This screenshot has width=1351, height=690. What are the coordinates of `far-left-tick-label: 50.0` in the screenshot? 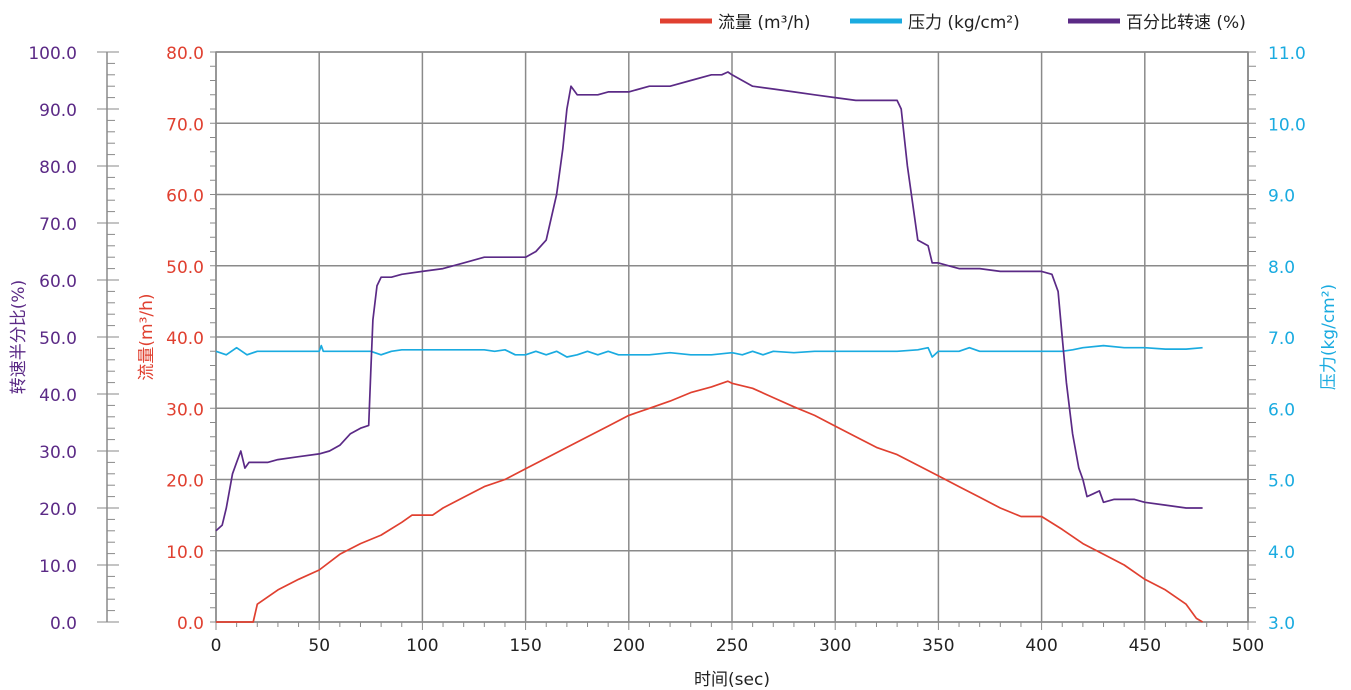 It's located at (58, 339).